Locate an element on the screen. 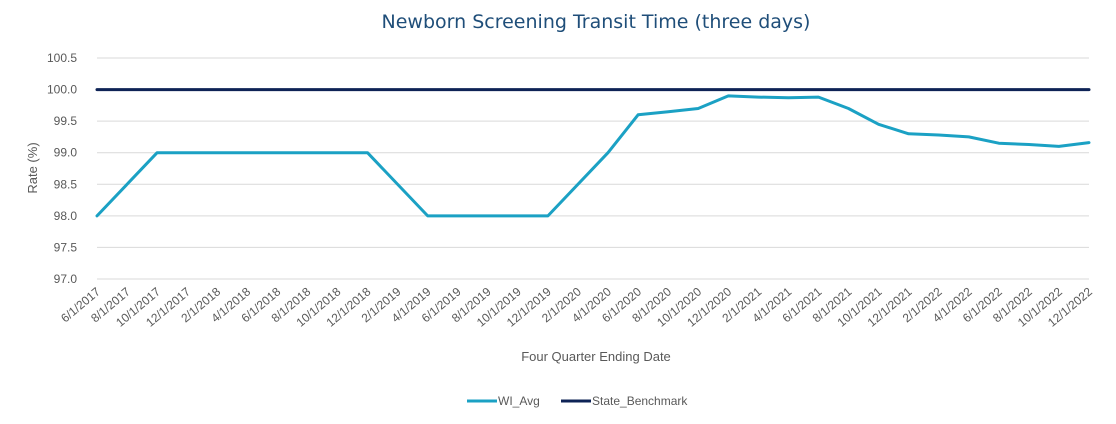 The width and height of the screenshot is (1116, 424). y-tick-label: 97.5 is located at coordinates (66, 247).